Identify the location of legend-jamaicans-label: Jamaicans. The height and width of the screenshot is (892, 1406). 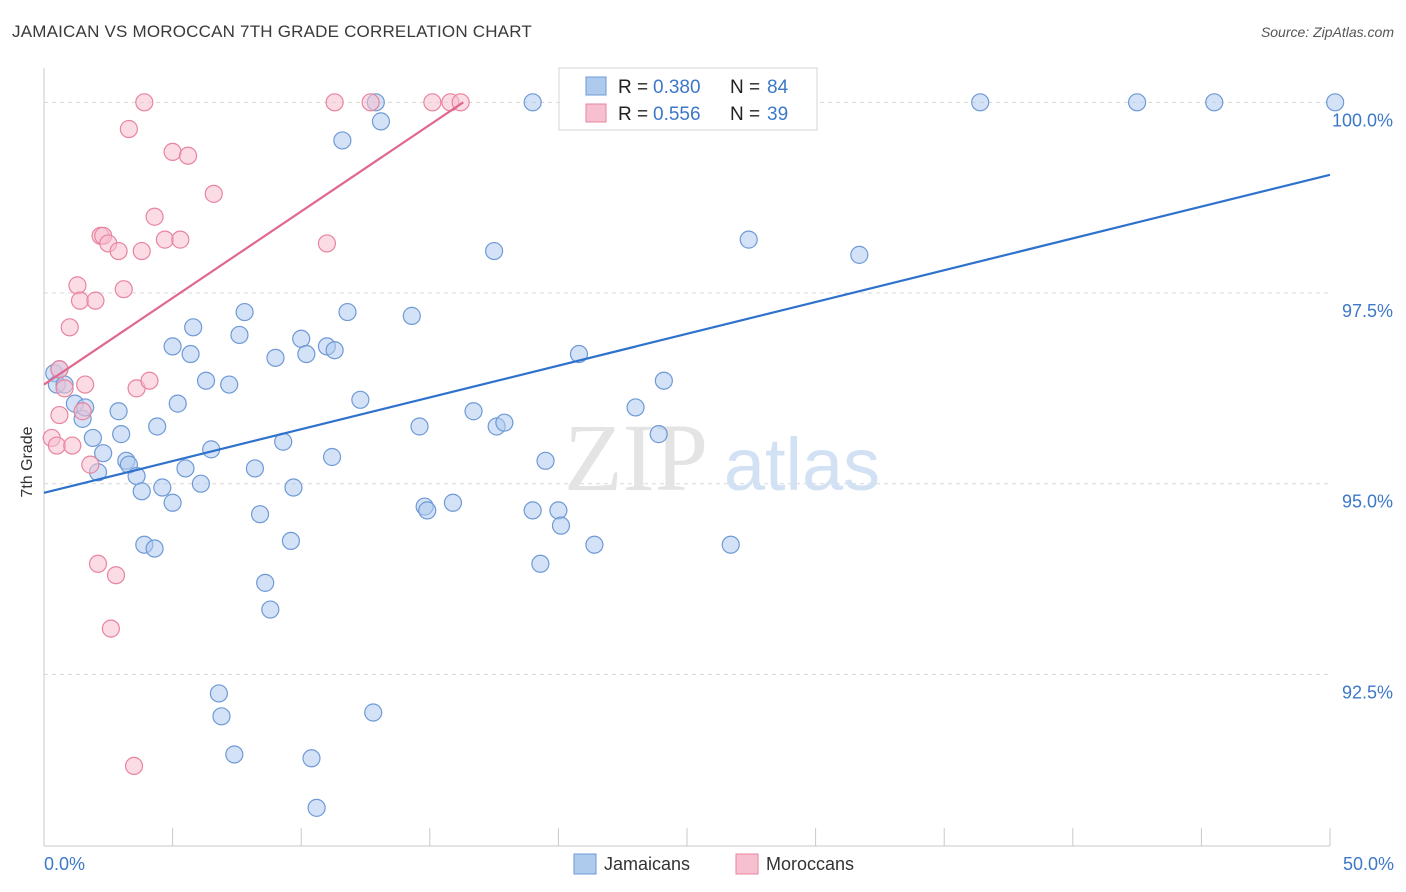
(647, 864).